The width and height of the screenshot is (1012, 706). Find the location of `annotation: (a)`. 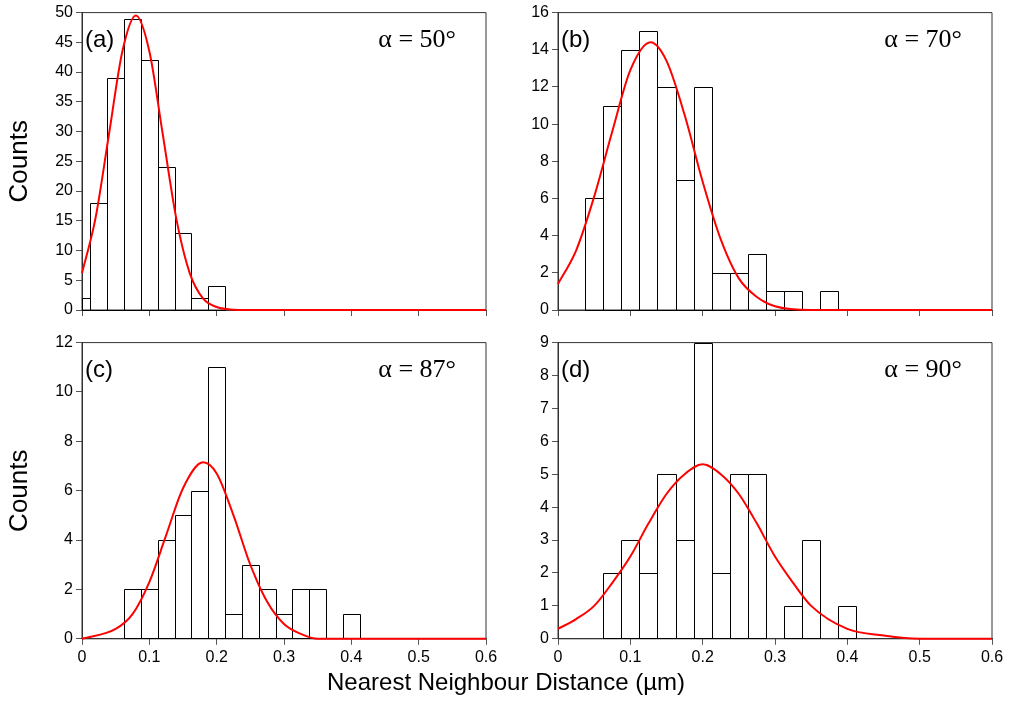

annotation: (a) is located at coordinates (100, 38).